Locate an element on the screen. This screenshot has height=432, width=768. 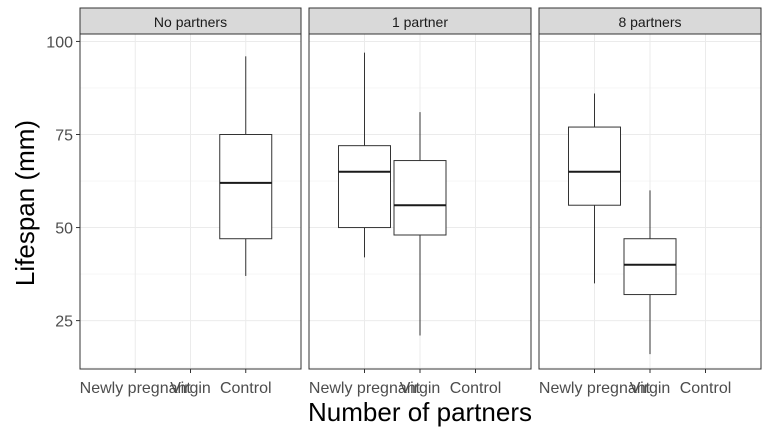
box-control is located at coordinates (246, 166).